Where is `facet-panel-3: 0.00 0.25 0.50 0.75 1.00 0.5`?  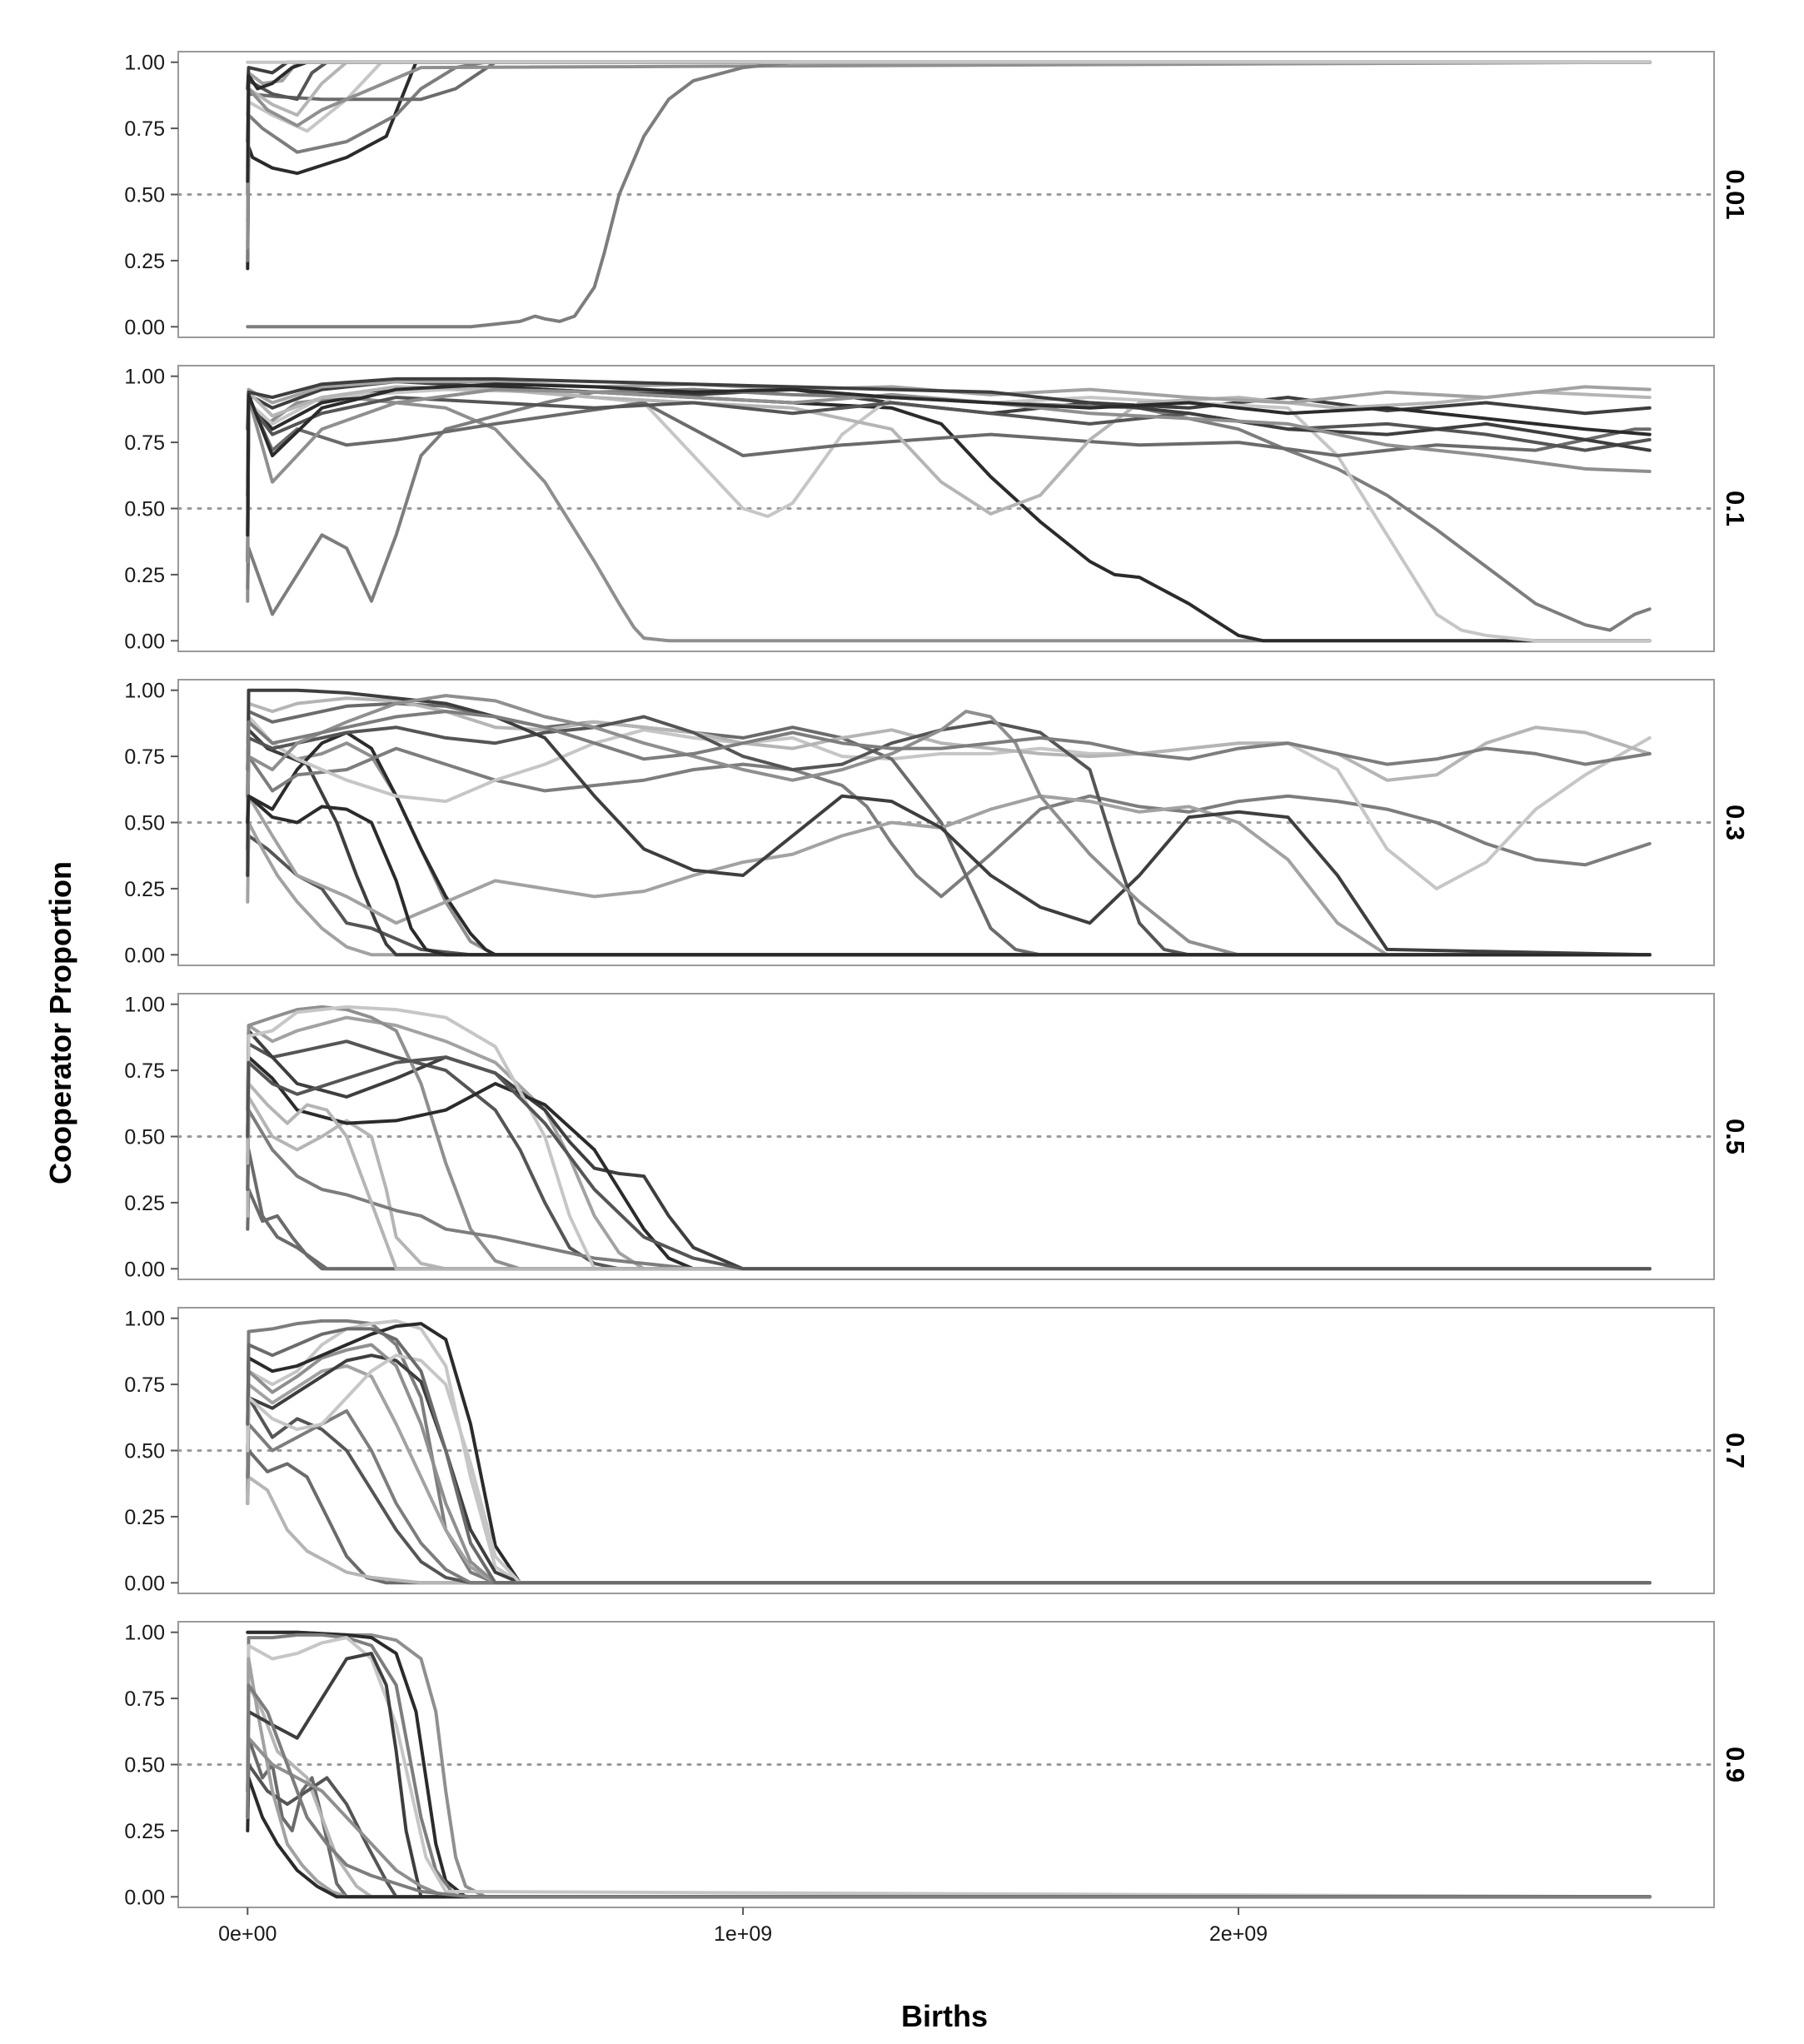 facet-panel-3: 0.00 0.25 0.50 0.75 1.00 0.5 is located at coordinates (937, 1137).